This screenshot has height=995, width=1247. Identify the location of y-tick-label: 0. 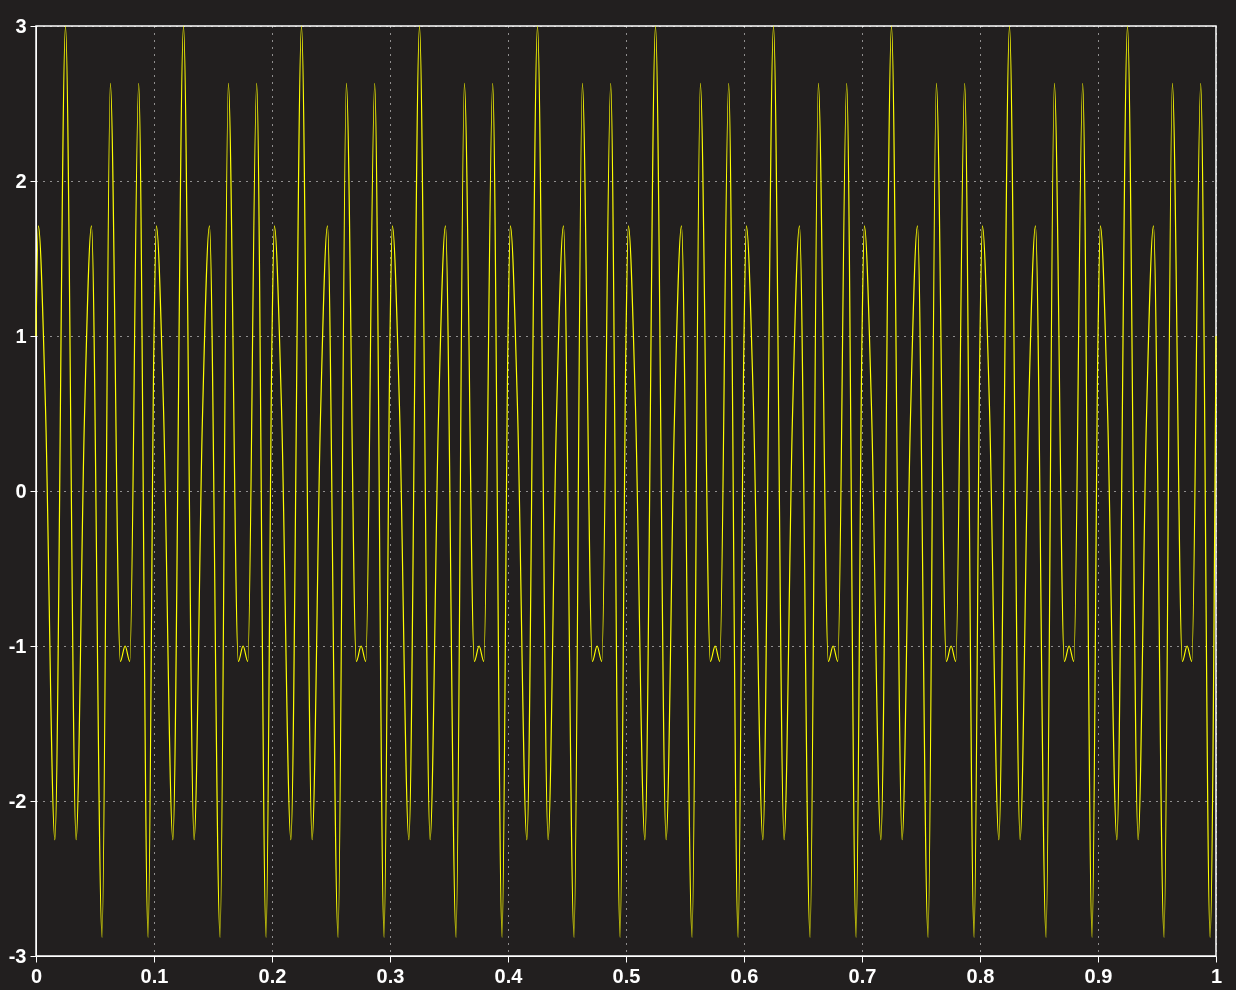
(21, 490).